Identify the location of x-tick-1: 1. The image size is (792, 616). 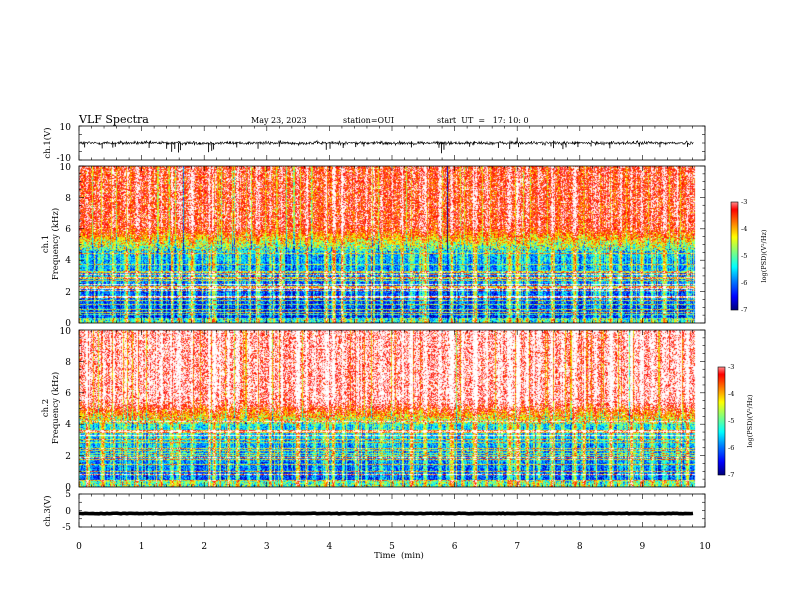
(142, 547).